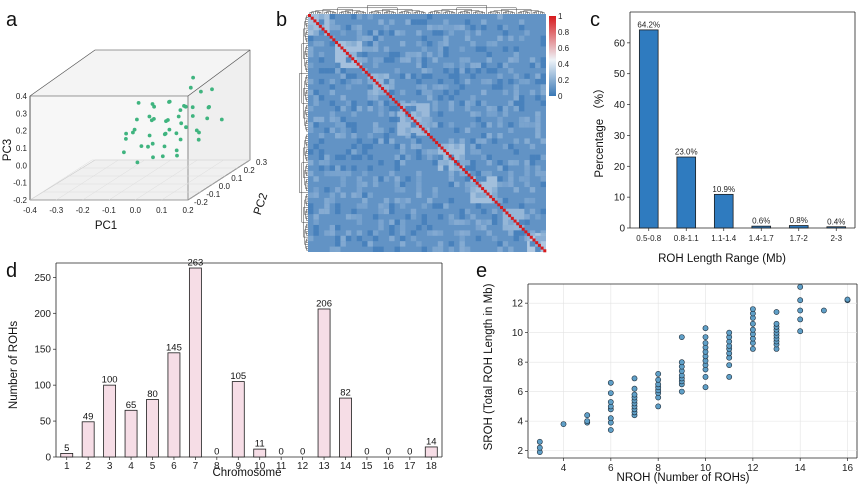 This screenshot has height=484, width=865. Describe the element at coordinates (8, 150) in the screenshot. I see `pca-z-label: PC3` at that location.